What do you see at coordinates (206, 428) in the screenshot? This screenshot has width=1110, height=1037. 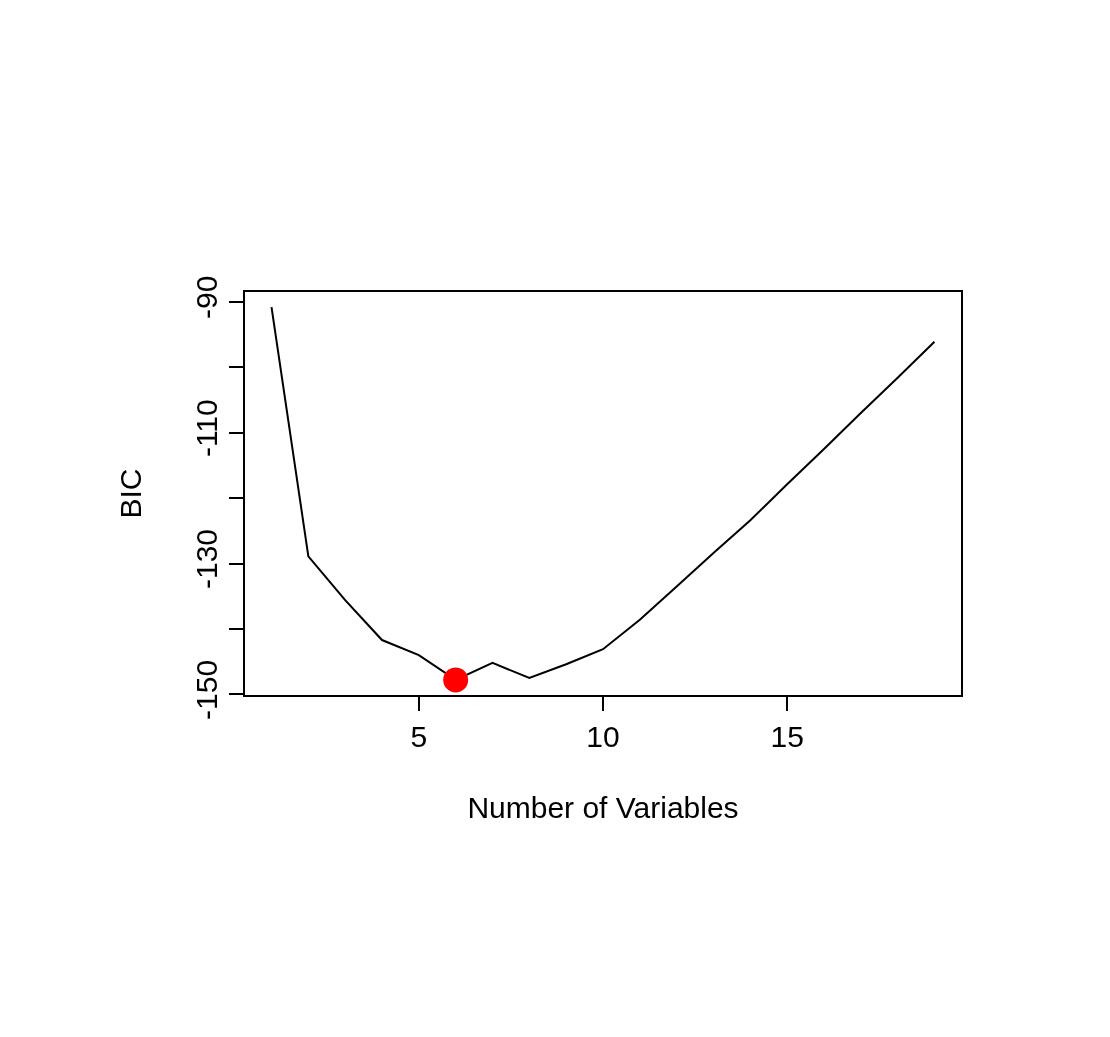 I see `y-tick-label: -110` at bounding box center [206, 428].